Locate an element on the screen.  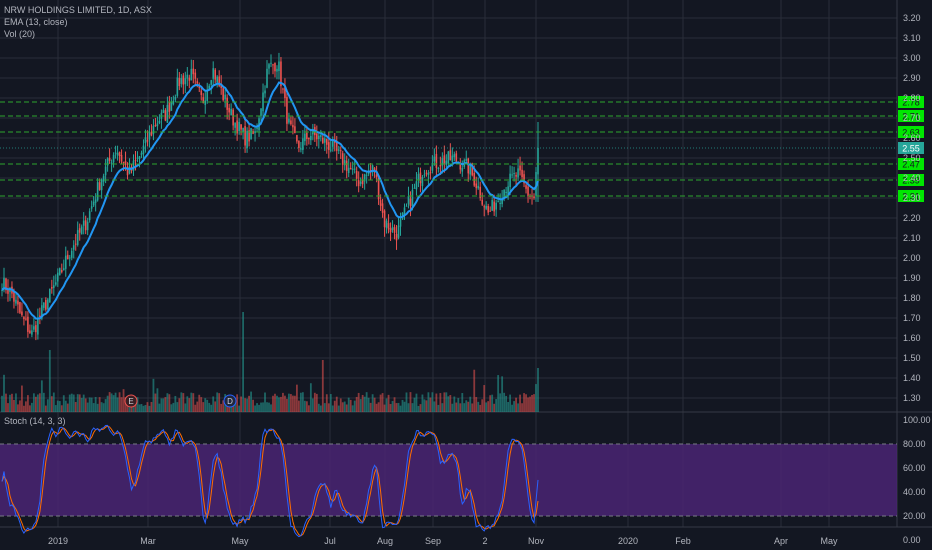
stoch-axis: 100.00 80.00 60.00 40.00 20.00 0.00 is located at coordinates (917, 480).